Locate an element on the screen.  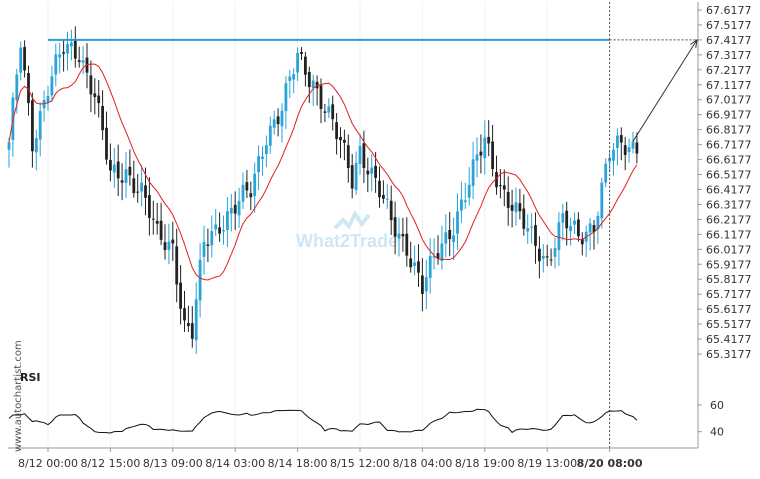
rsi-tick-label: 40 is located at coordinates (717, 432).